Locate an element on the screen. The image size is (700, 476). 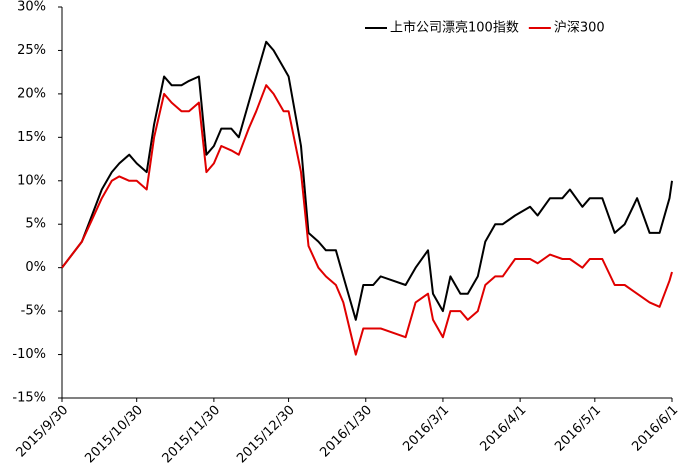
y-tick-label: 30% is located at coordinates (31, 7).